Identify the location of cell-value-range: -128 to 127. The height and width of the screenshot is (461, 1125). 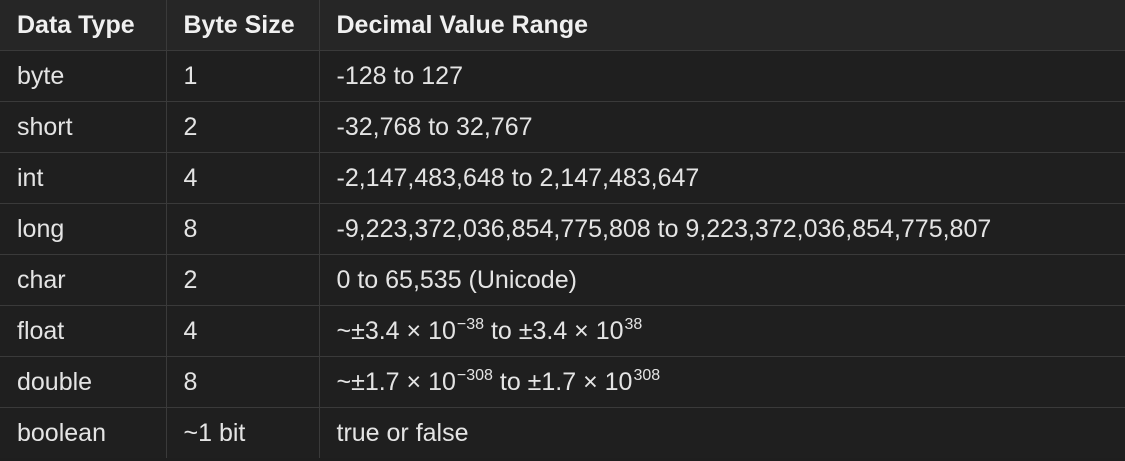
(721, 76).